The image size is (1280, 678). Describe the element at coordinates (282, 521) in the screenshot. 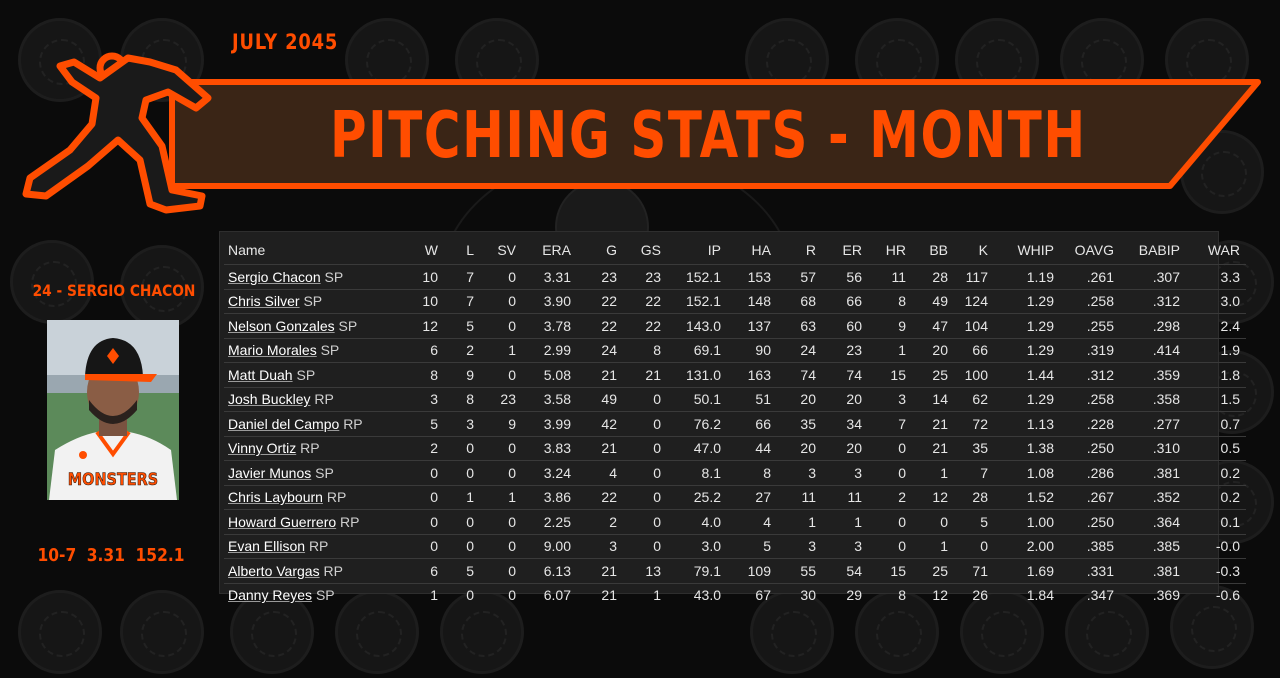

I see `player-name-link: Howard Guerrero` at that location.